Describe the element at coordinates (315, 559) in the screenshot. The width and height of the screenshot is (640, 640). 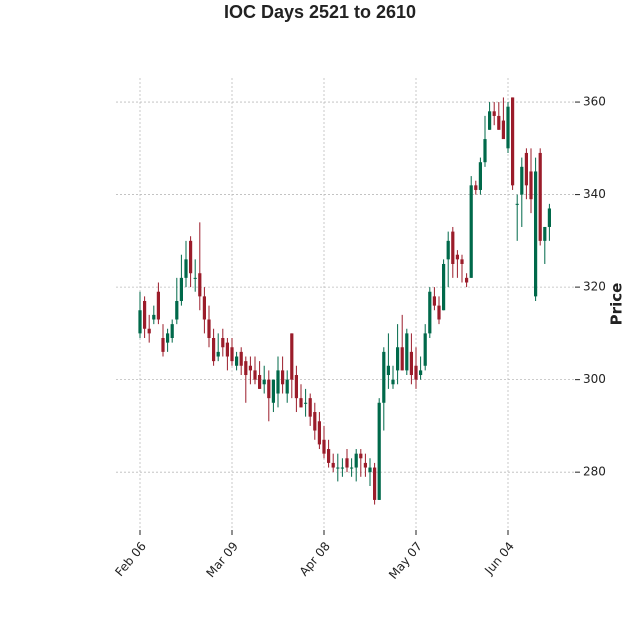
I see `x-tick-label: Apr 08` at that location.